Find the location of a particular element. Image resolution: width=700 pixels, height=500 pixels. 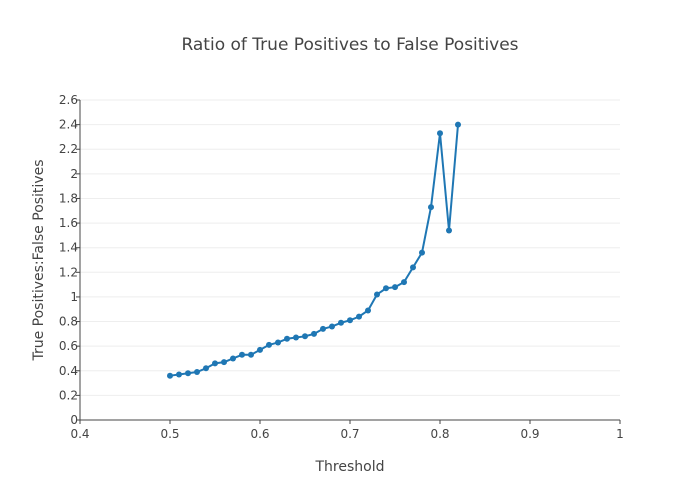

y-tick-label: 1 is located at coordinates (74, 297).